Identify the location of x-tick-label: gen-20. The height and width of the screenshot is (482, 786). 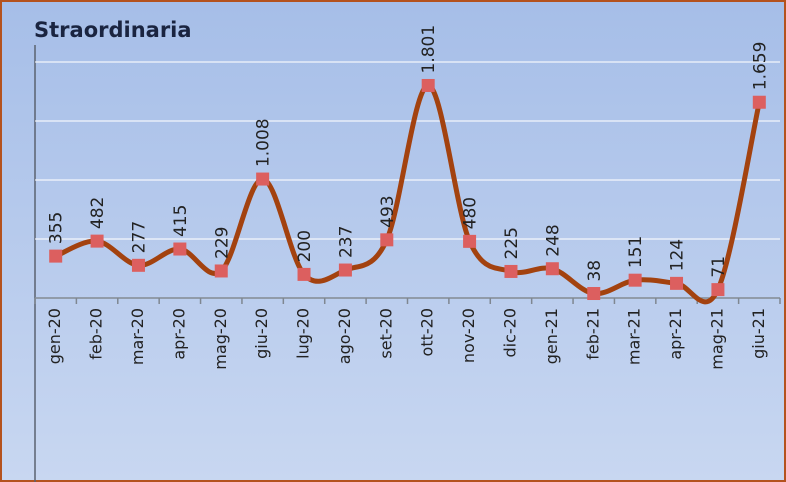
(54, 336).